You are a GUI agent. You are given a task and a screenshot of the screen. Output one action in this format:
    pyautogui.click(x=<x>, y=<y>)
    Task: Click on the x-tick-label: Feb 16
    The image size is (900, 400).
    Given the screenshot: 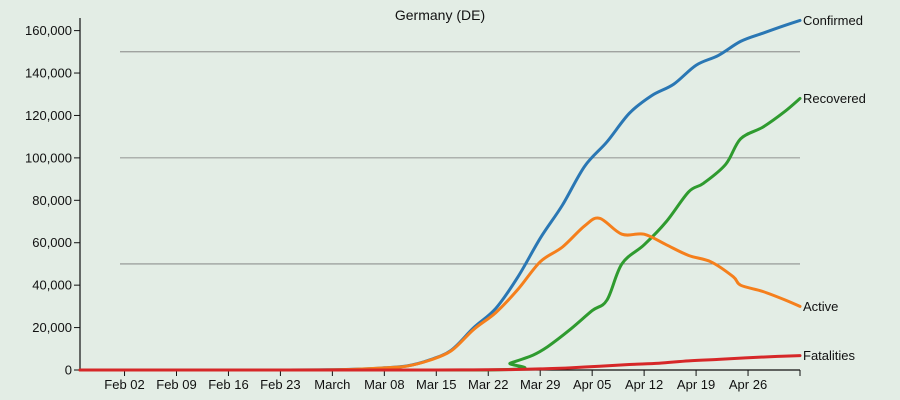 What is the action you would take?
    pyautogui.click(x=228, y=384)
    